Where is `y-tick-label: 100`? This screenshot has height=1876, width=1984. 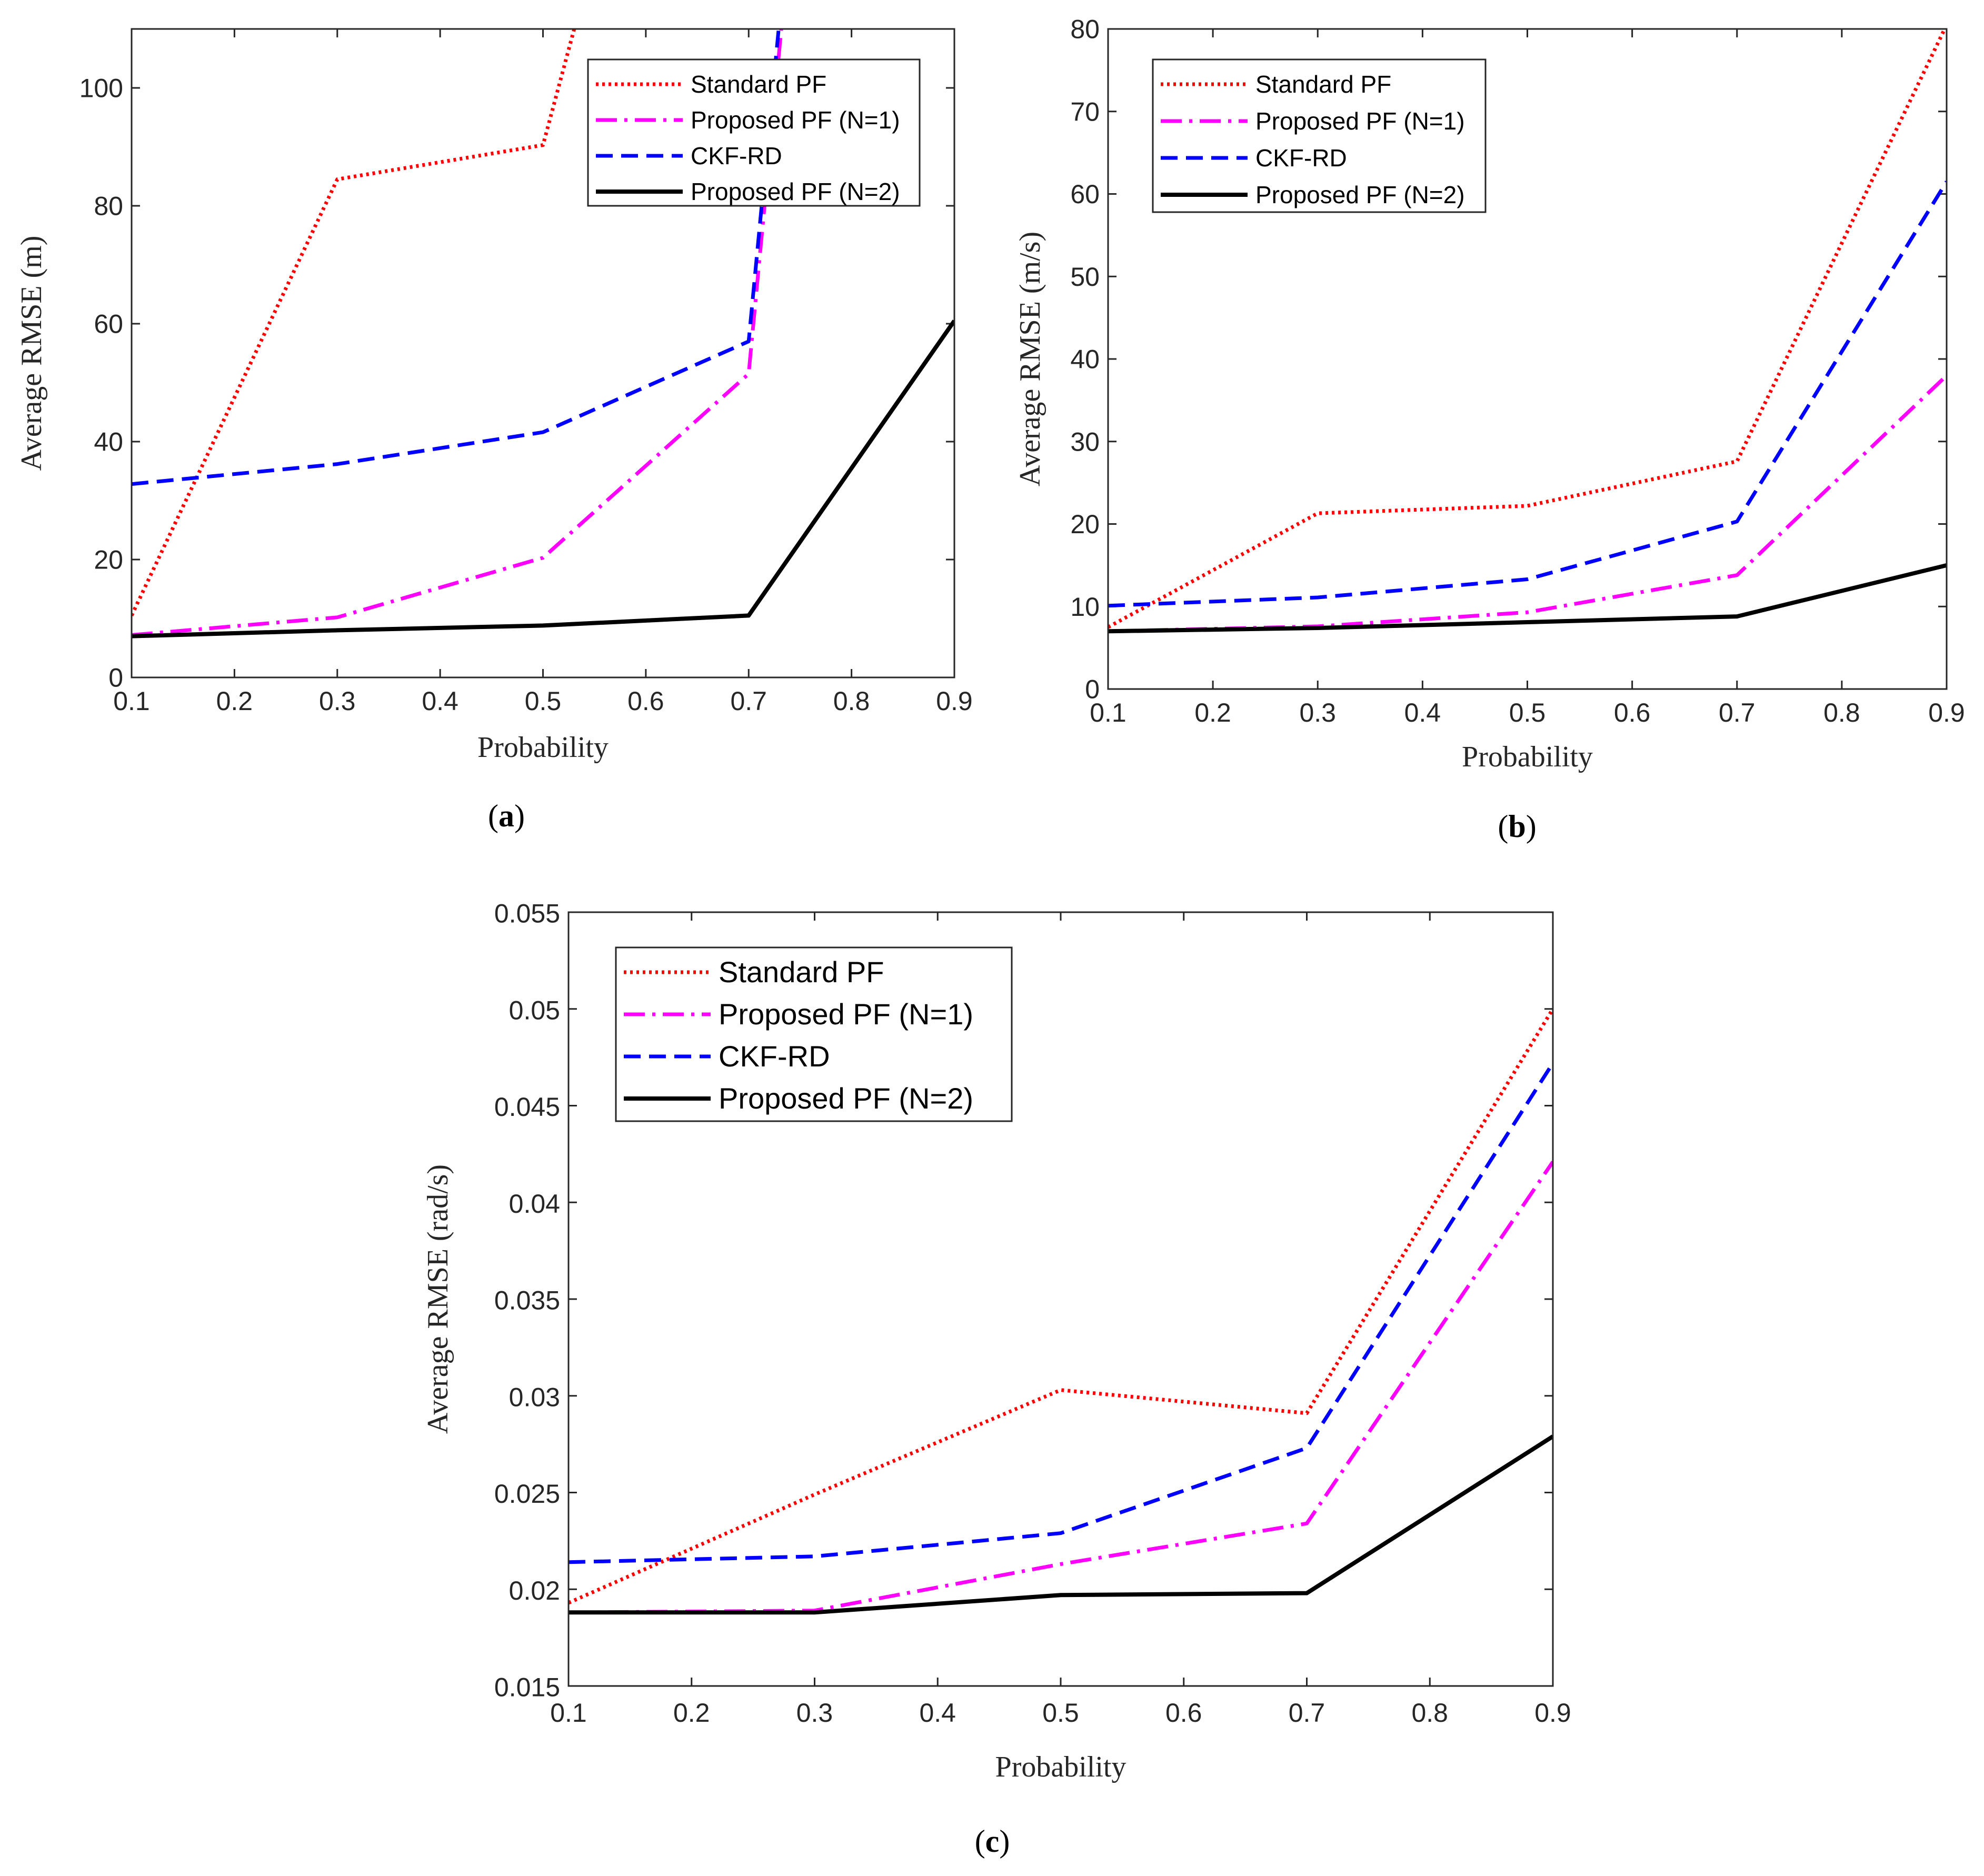 y-tick-label: 100 is located at coordinates (101, 89).